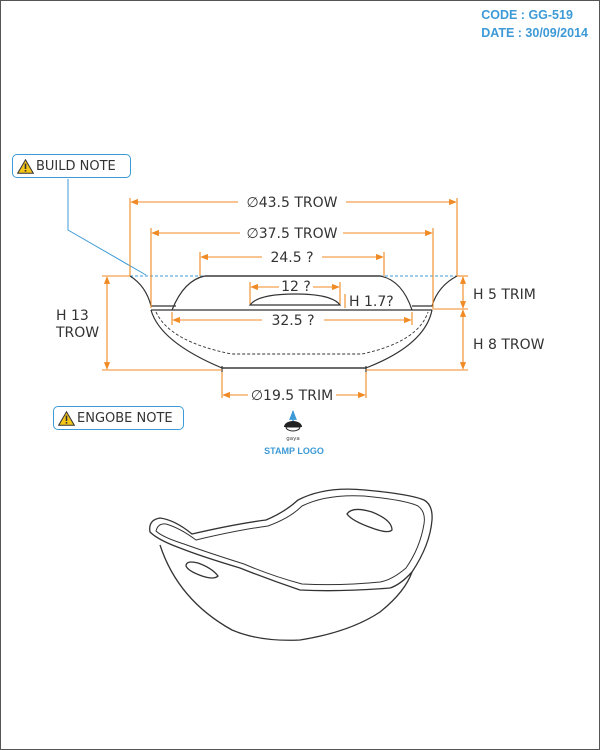 The width and height of the screenshot is (600, 750). I want to click on dim-total-height-unit: TROW, so click(77, 333).